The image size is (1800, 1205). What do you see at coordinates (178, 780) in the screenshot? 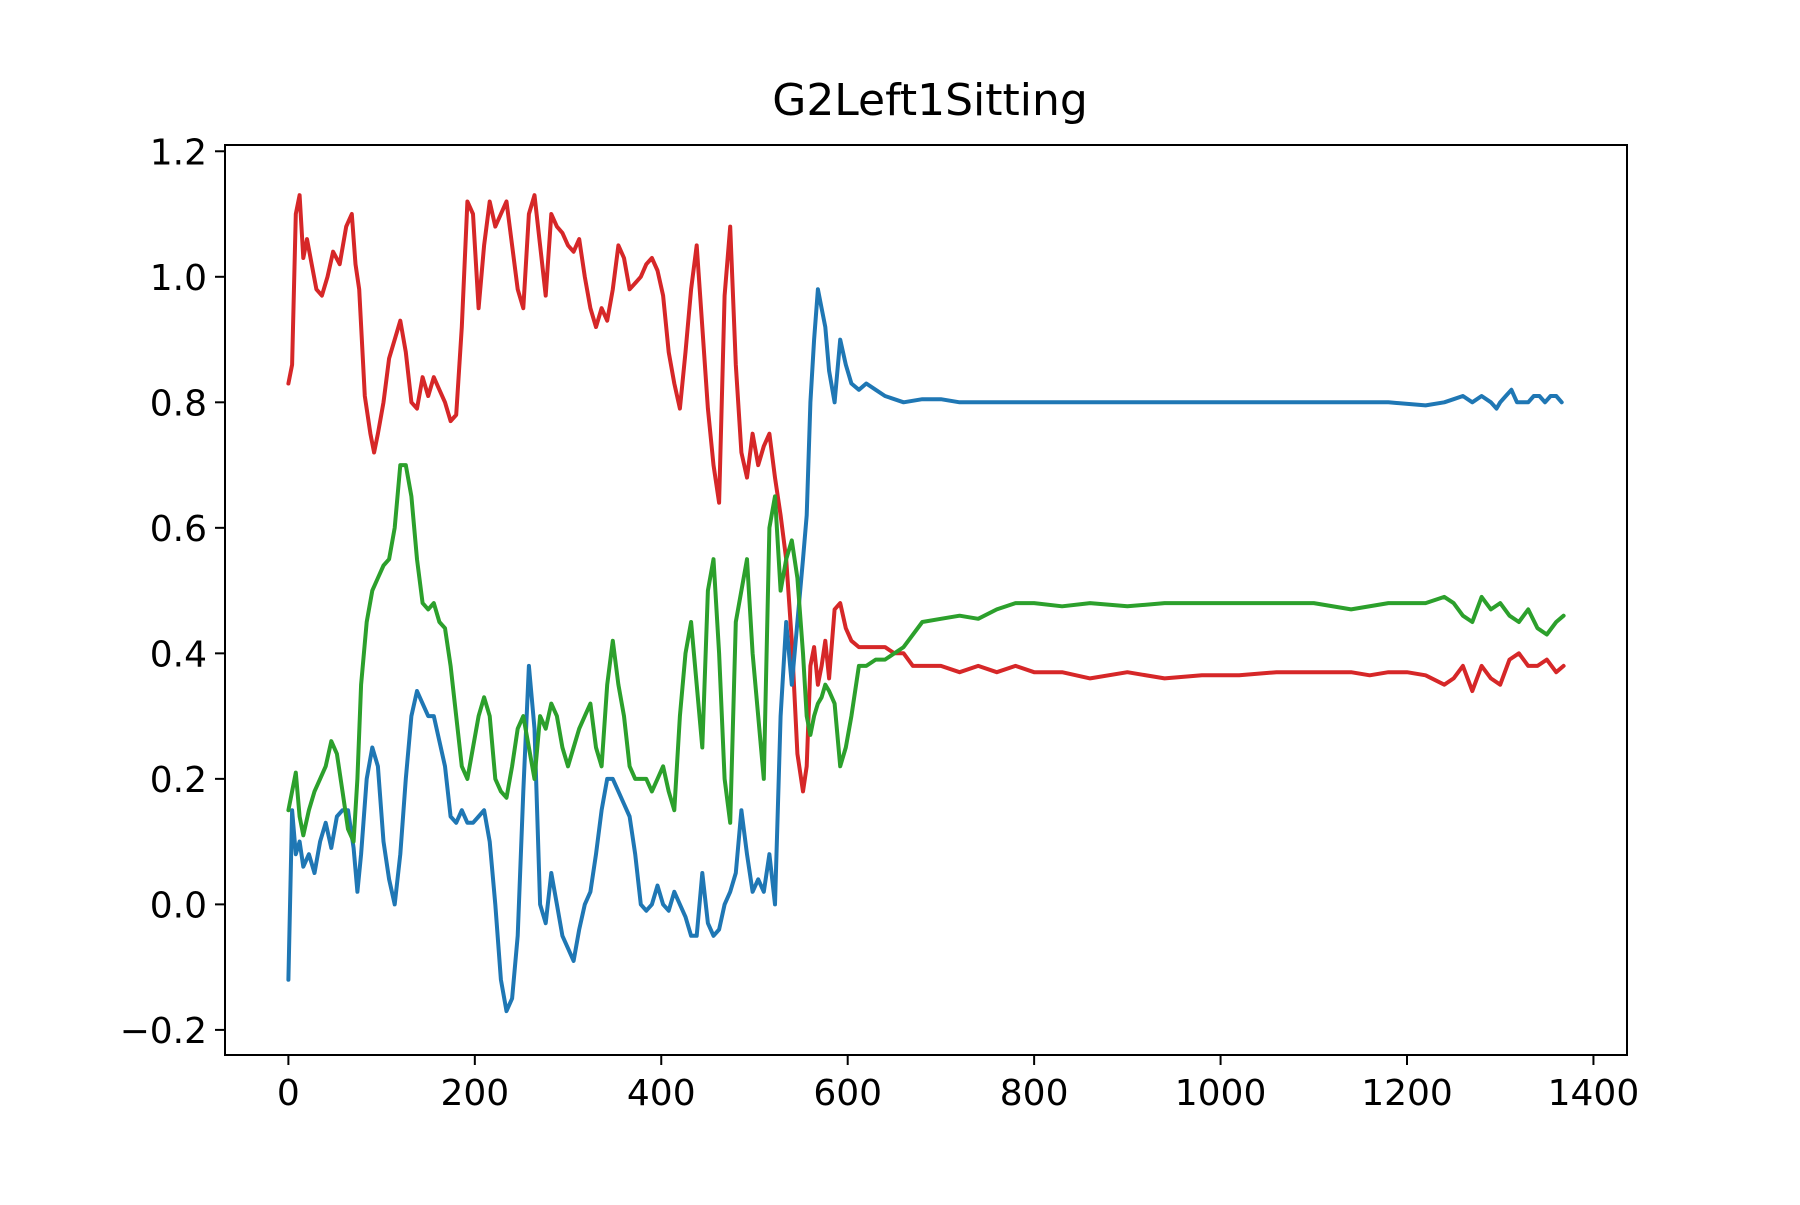
I see `y-tick-label: 0.2` at bounding box center [178, 780].